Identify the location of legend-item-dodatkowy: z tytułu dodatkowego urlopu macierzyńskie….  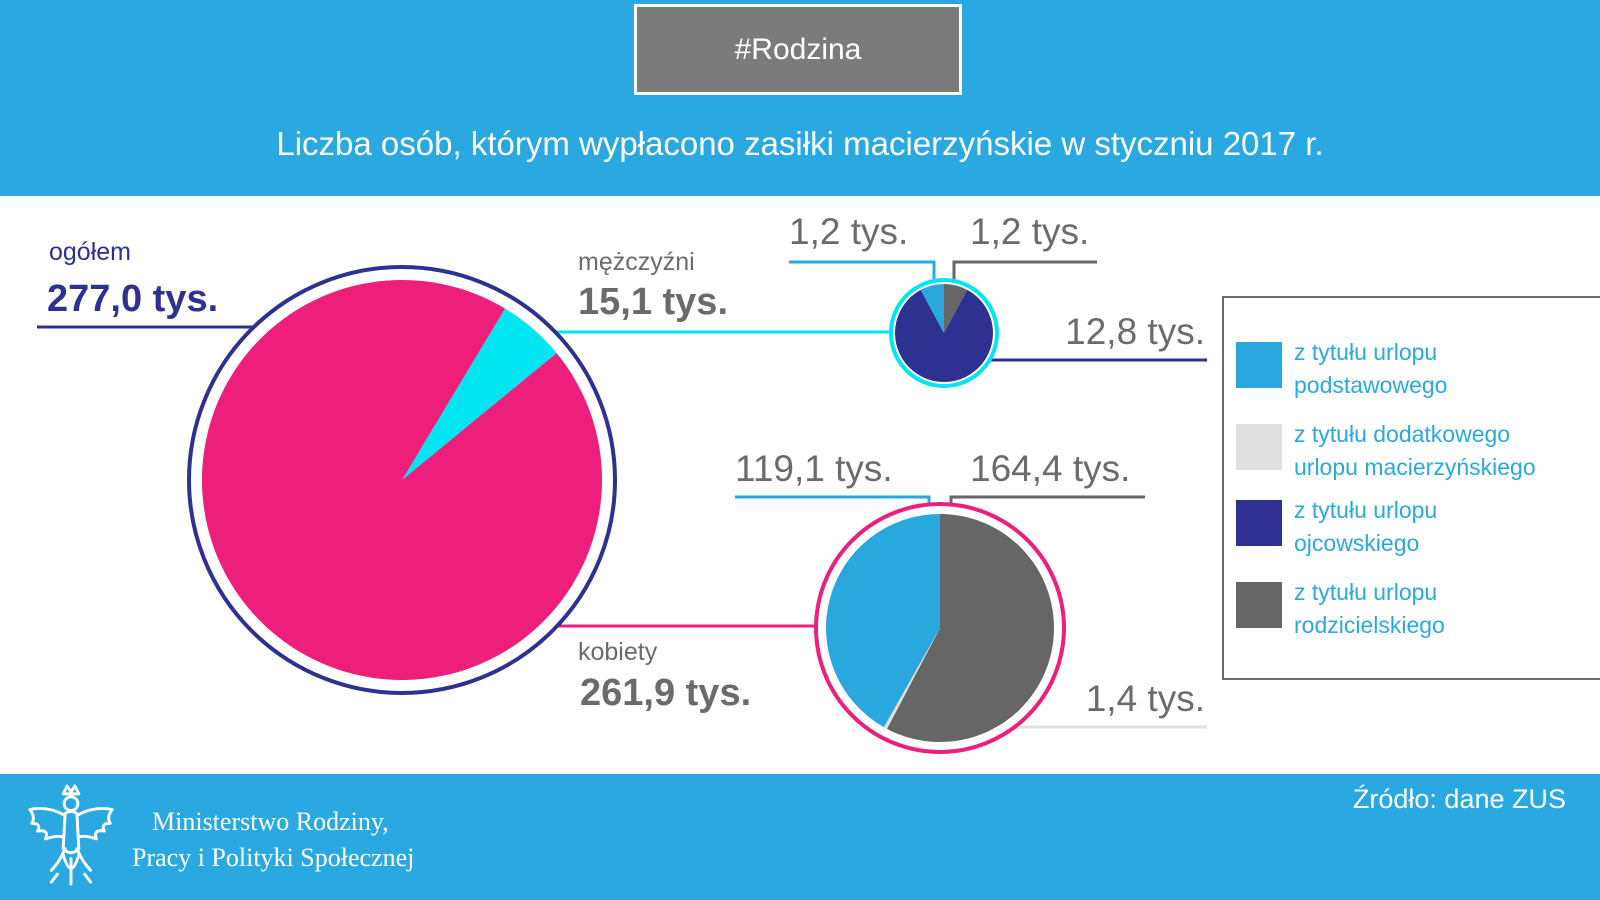
(1418, 453).